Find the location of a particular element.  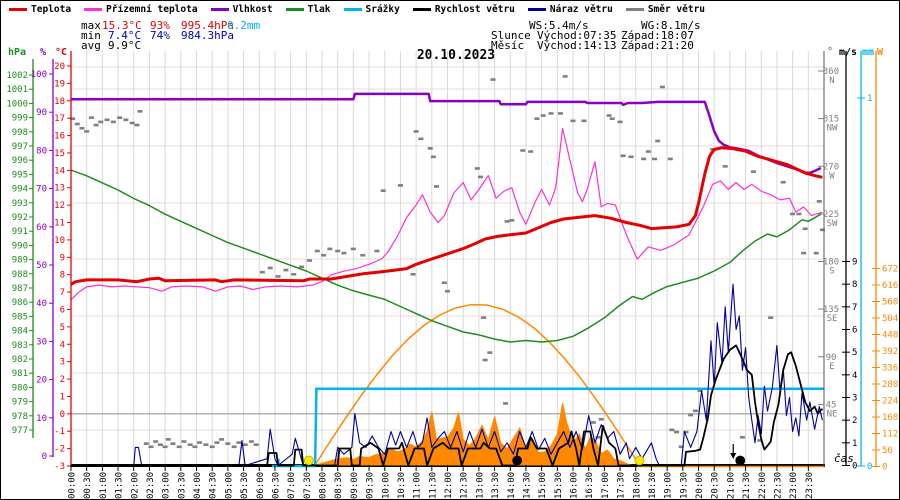

axis-tick-label-hpa: 1000 is located at coordinates (17, 104).